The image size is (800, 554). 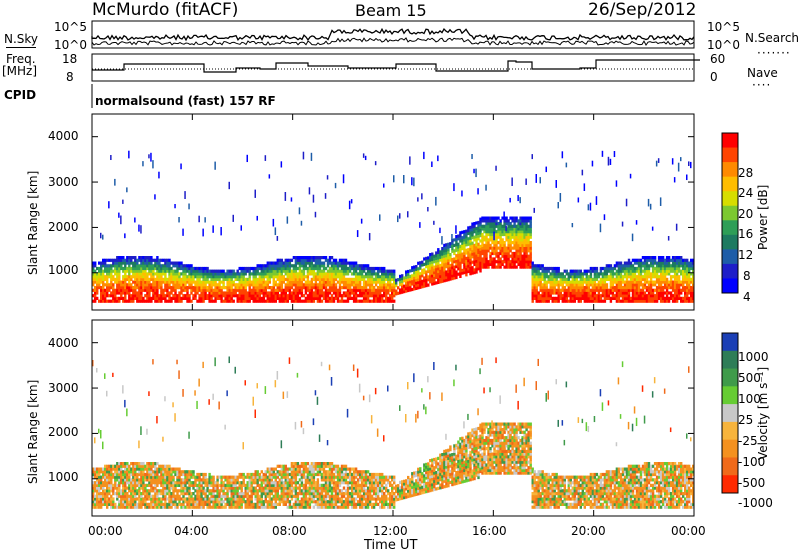 I want to click on vel-cb-tick-25: 25, so click(x=746, y=420).